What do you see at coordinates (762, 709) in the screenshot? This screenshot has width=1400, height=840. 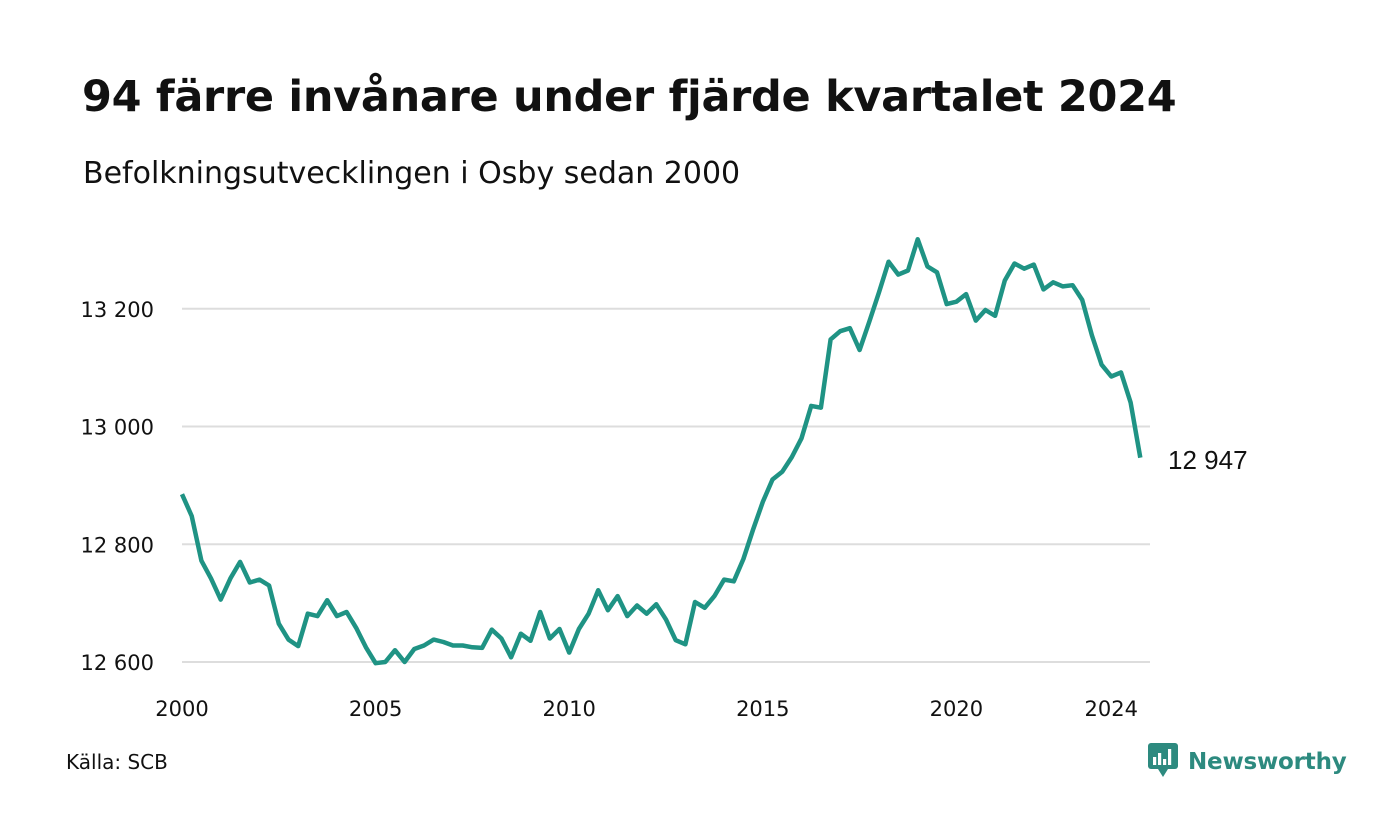 I see `x-tick-label: 2015` at bounding box center [762, 709].